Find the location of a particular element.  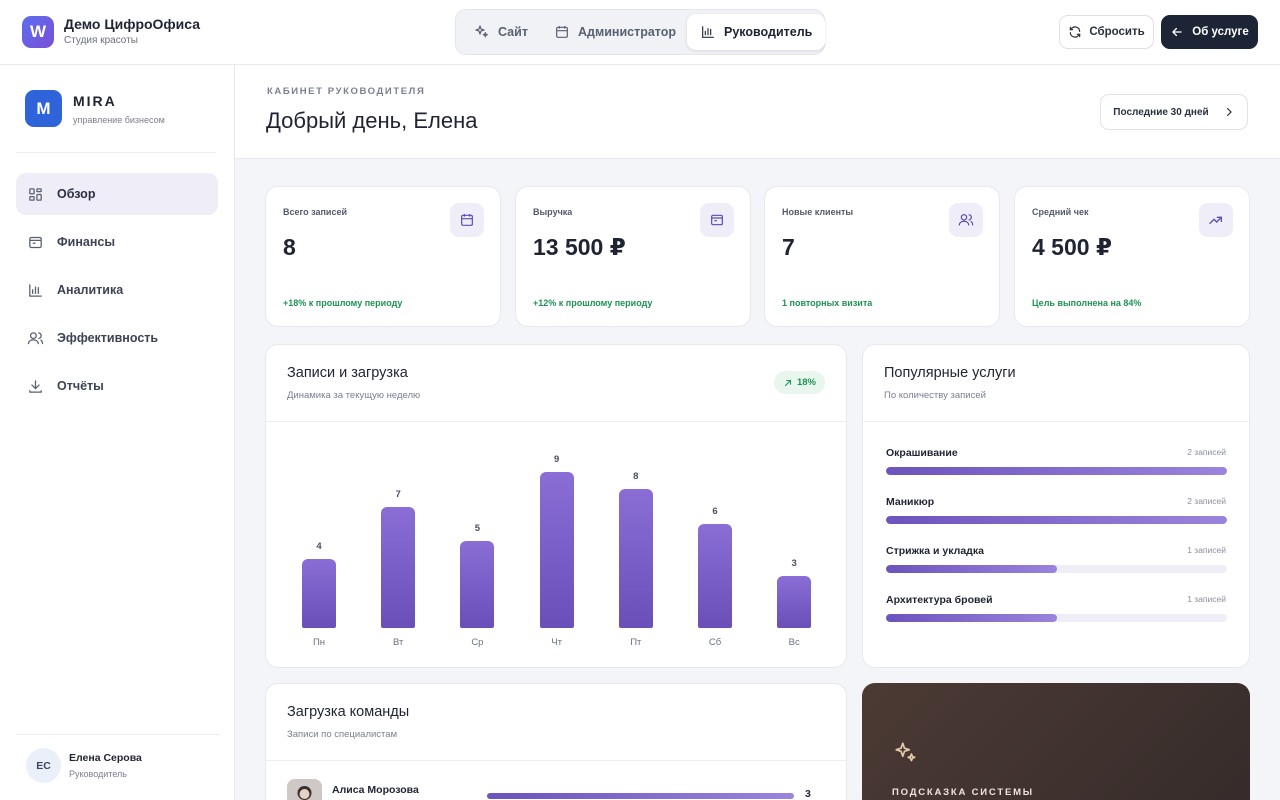

stat-label: Всего записей is located at coordinates (315, 212).